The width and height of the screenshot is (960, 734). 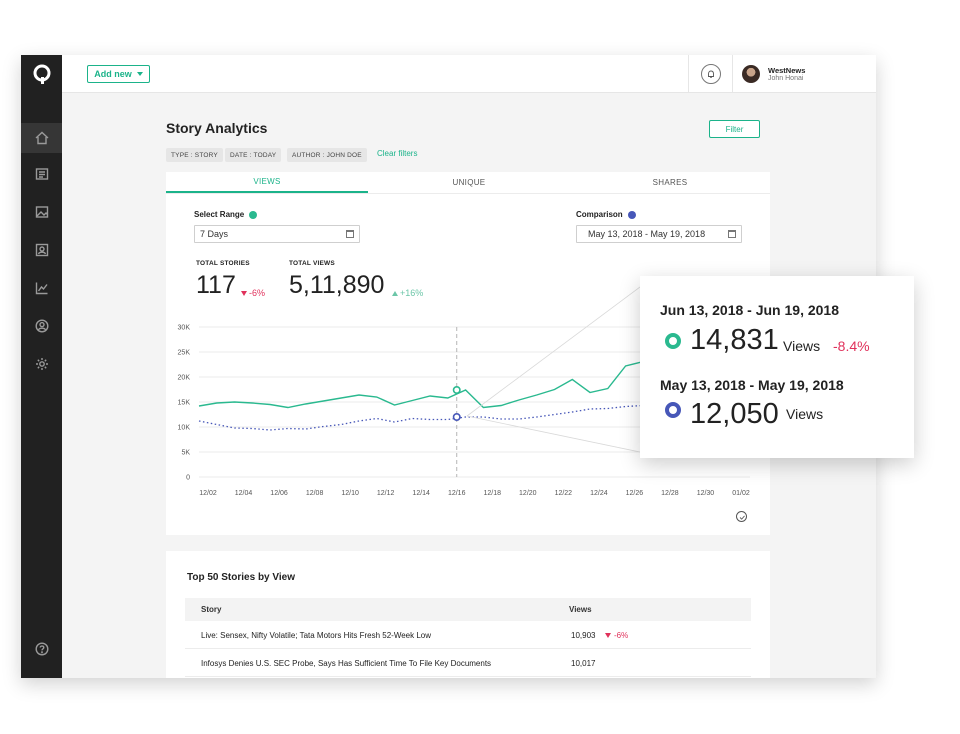 I want to click on tab-unique: UNIQUE, so click(x=469, y=182).